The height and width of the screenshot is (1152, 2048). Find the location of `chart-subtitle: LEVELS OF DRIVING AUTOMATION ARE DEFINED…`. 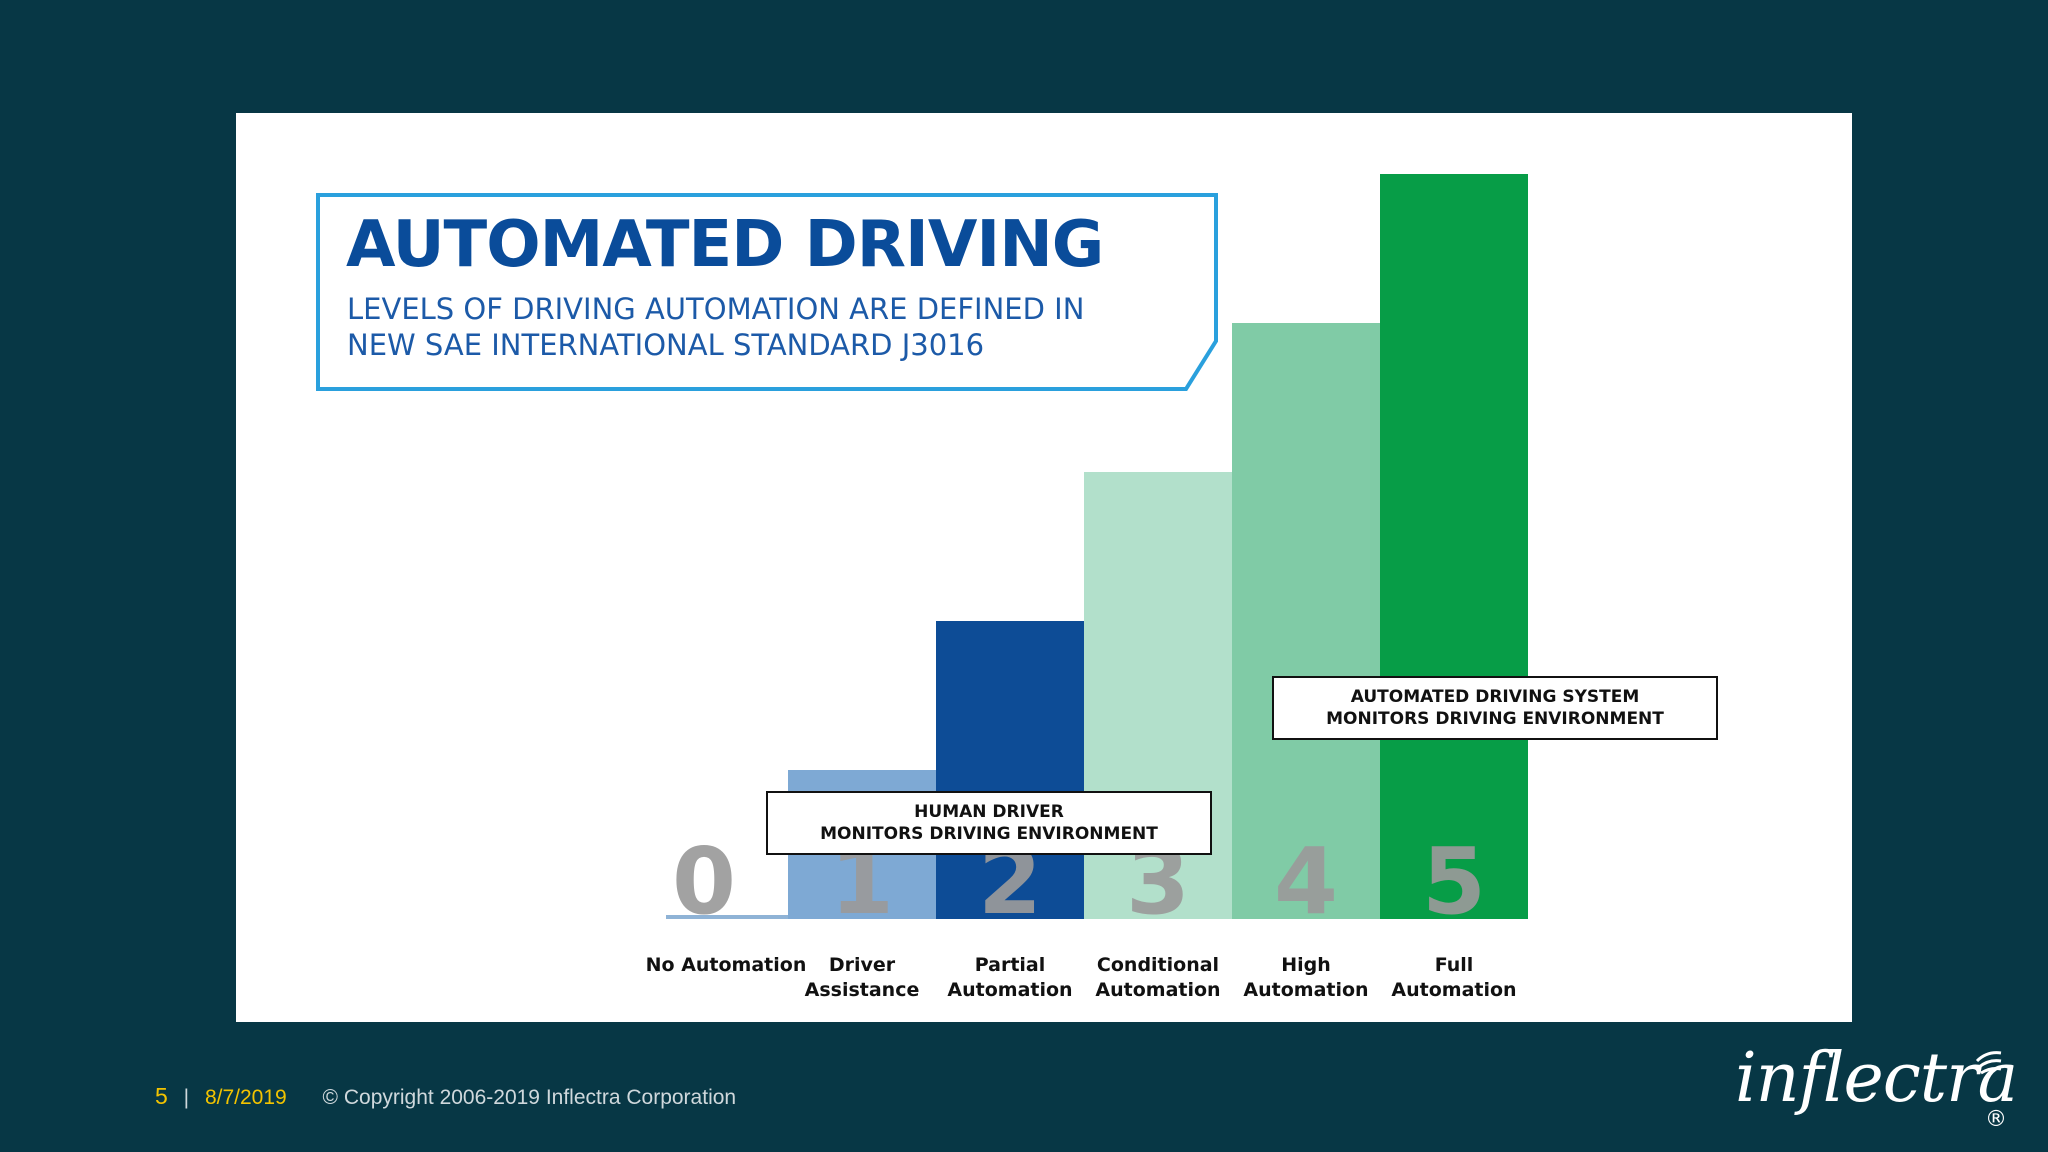

chart-subtitle: LEVELS OF DRIVING AUTOMATION ARE DEFINED… is located at coordinates (757, 327).